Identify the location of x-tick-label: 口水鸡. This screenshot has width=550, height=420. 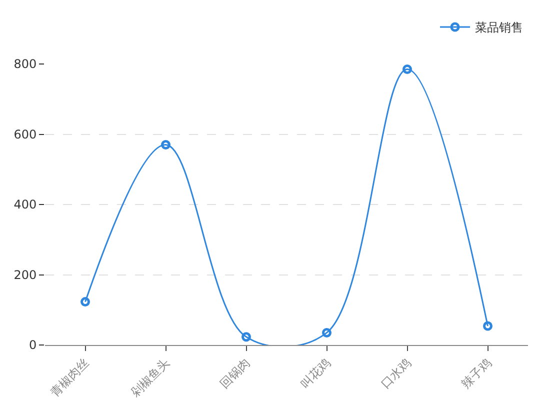
(396, 374).